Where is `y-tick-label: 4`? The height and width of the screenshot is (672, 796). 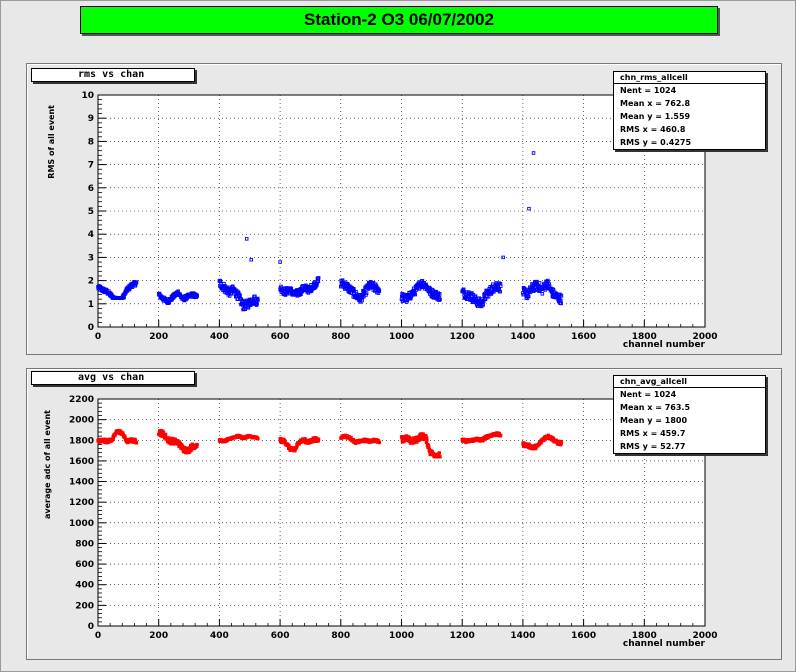 y-tick-label: 4 is located at coordinates (91, 235).